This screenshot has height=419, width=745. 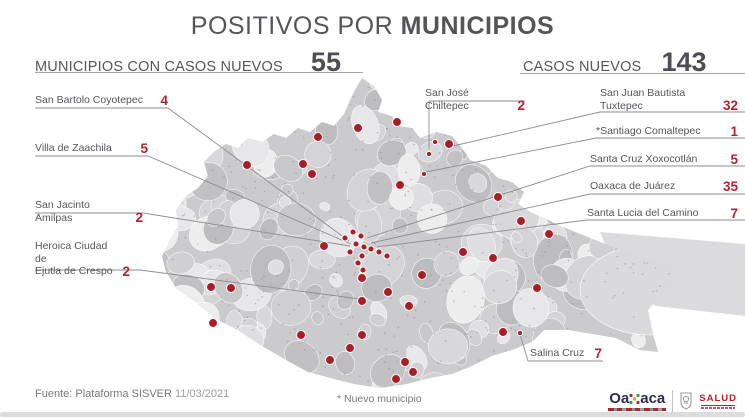 What do you see at coordinates (164, 100) in the screenshot?
I see `label-value: 4` at bounding box center [164, 100].